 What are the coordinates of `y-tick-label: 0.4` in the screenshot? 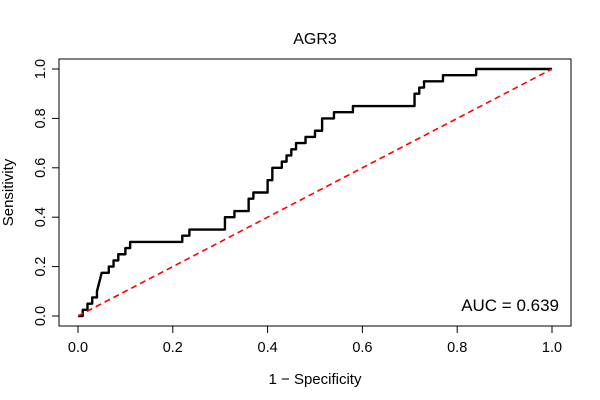 It's located at (41, 217).